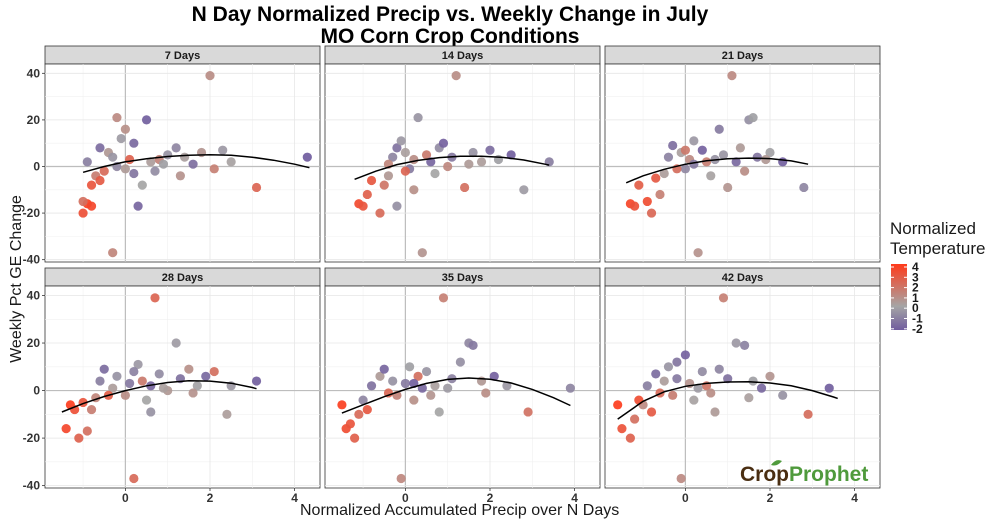  What do you see at coordinates (829, 474) in the screenshot?
I see `logo-part-prophet: Prophet` at bounding box center [829, 474].